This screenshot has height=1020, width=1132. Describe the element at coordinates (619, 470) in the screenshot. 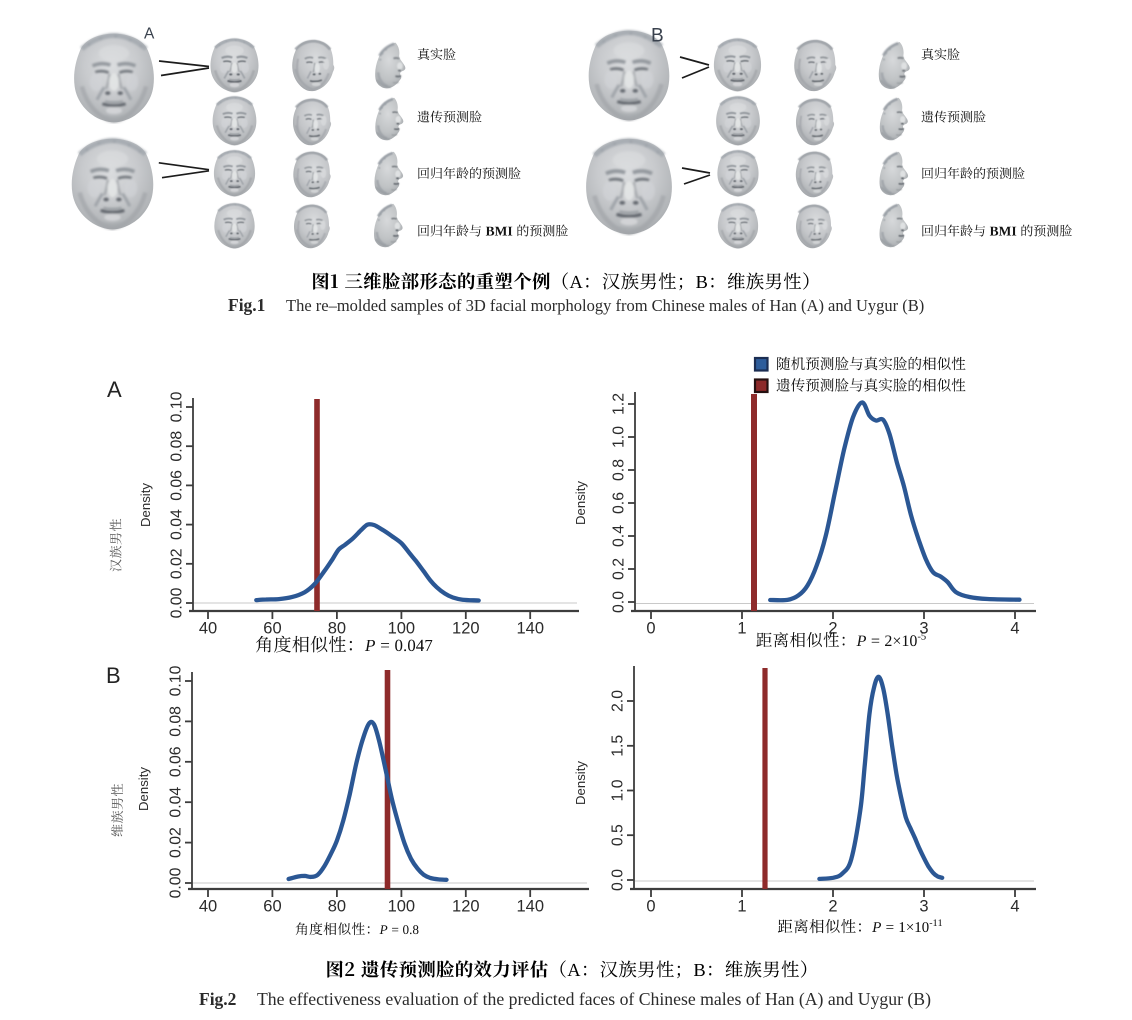

I see `svg-text: 0.8` at that location.